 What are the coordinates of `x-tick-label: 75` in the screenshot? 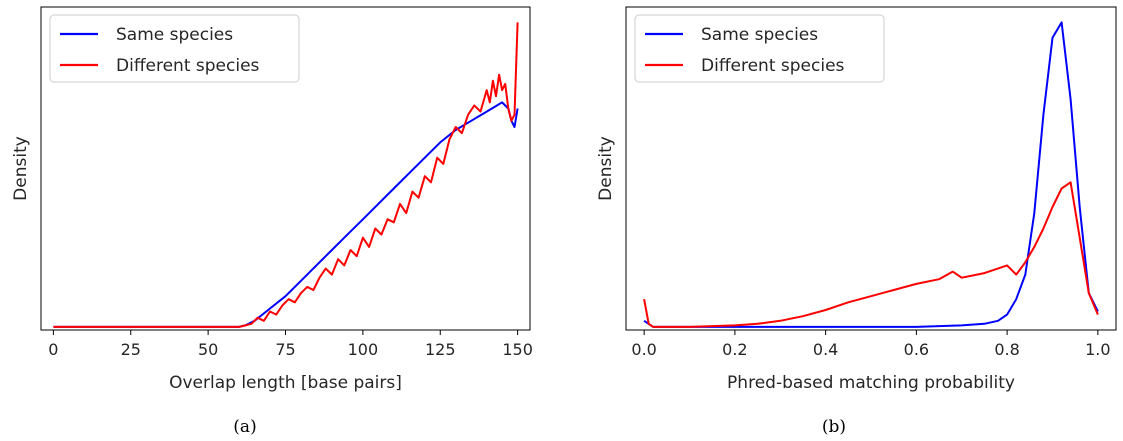 It's located at (285, 349).